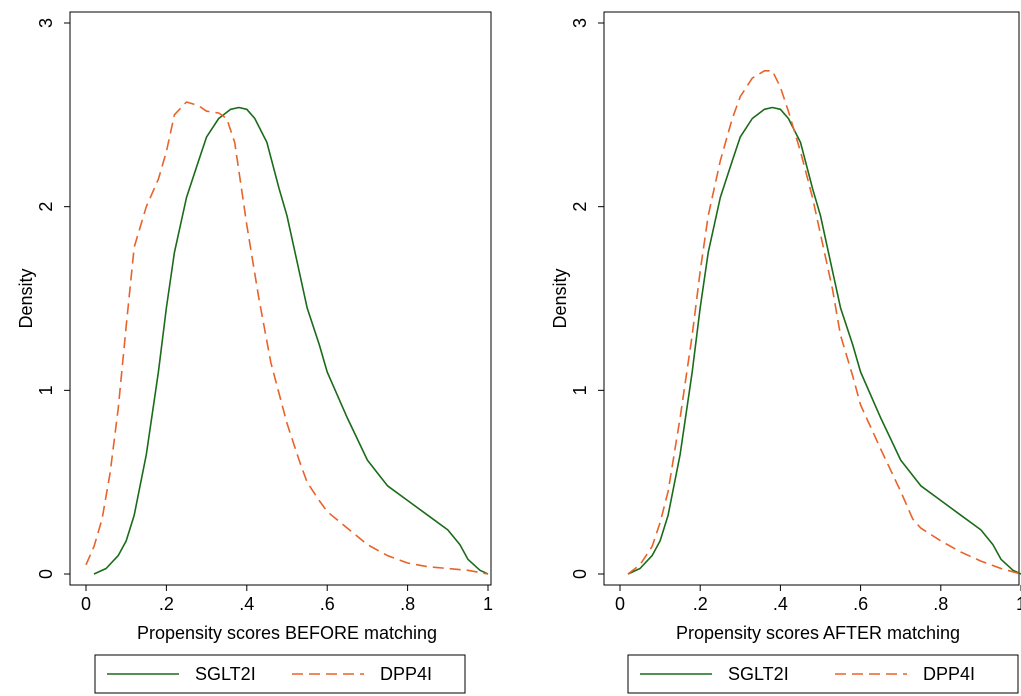  I want to click on legend-box, so click(280, 674).